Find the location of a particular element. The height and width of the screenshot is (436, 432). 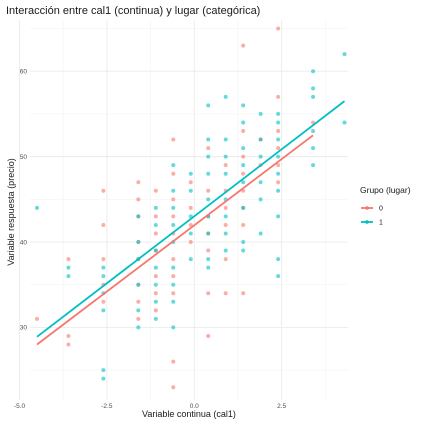

y-tick-label: 60 is located at coordinates (24, 72).